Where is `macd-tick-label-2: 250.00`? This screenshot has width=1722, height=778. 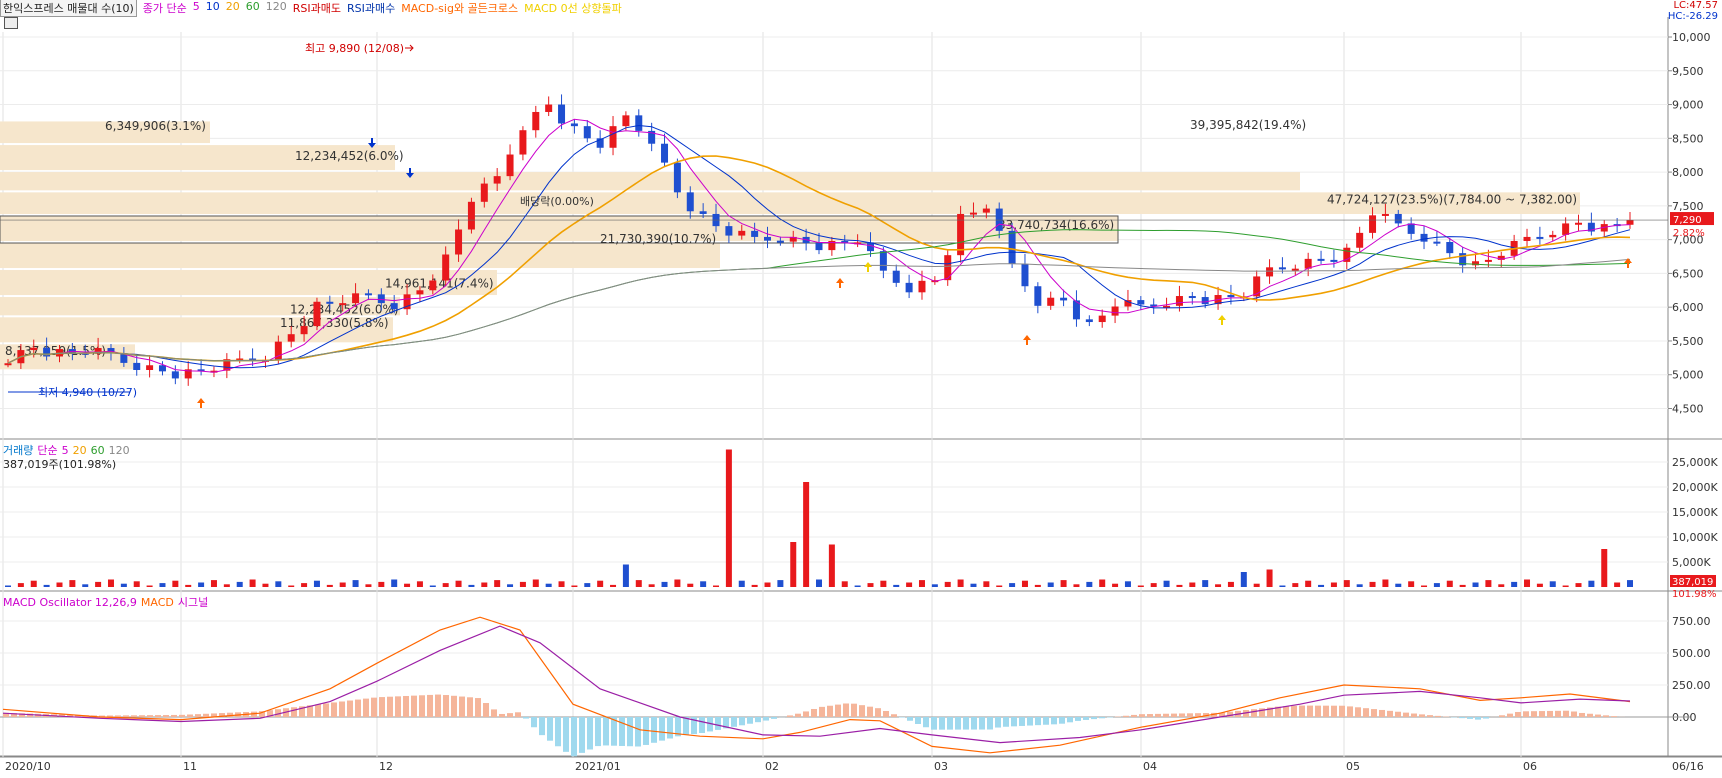
macd-tick-label-2: 250.00 is located at coordinates (1691, 685).